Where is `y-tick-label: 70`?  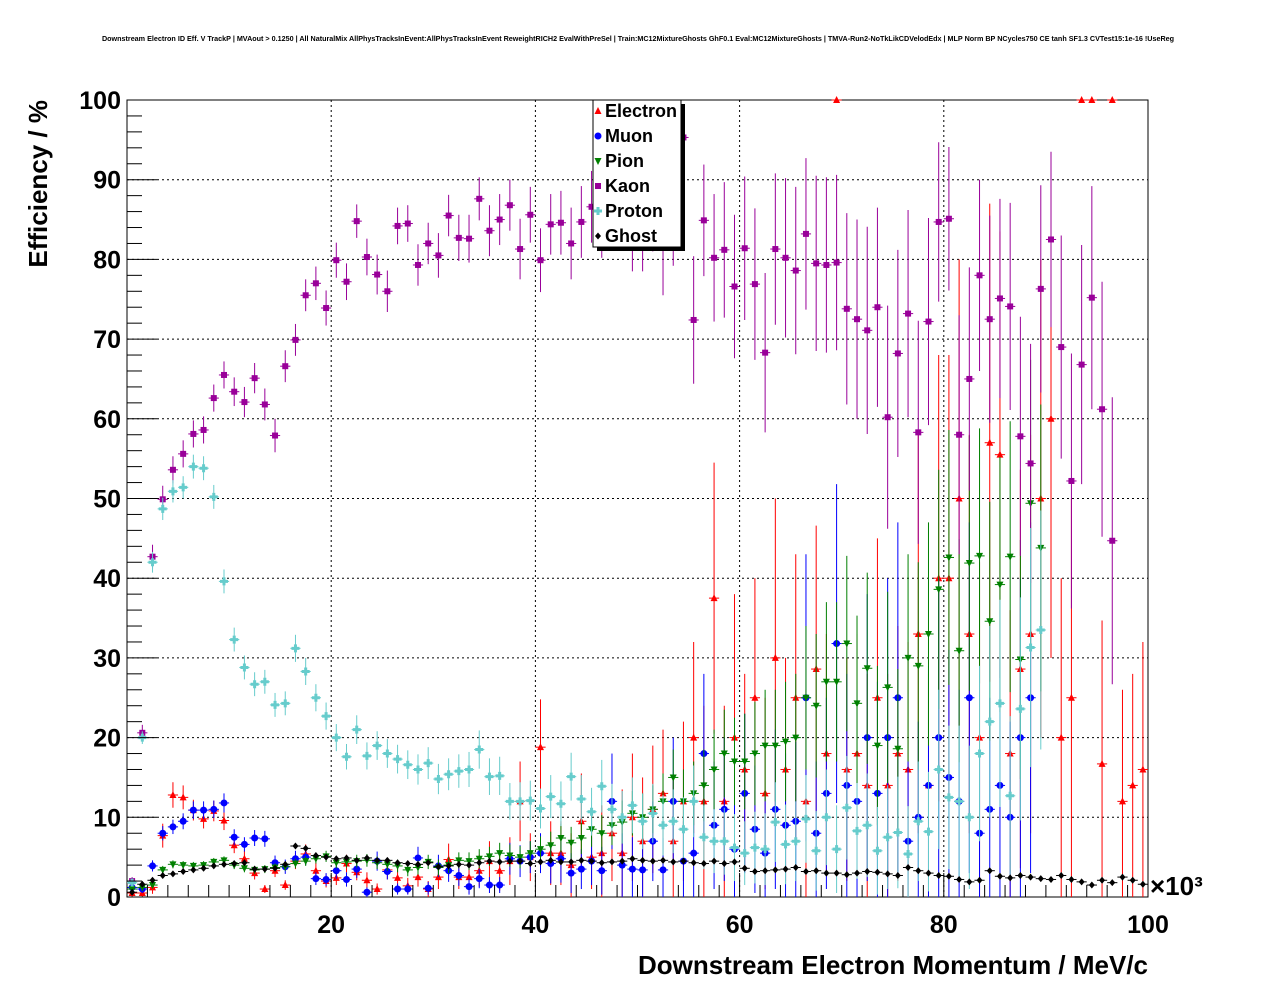
y-tick-label: 70 is located at coordinates (107, 340).